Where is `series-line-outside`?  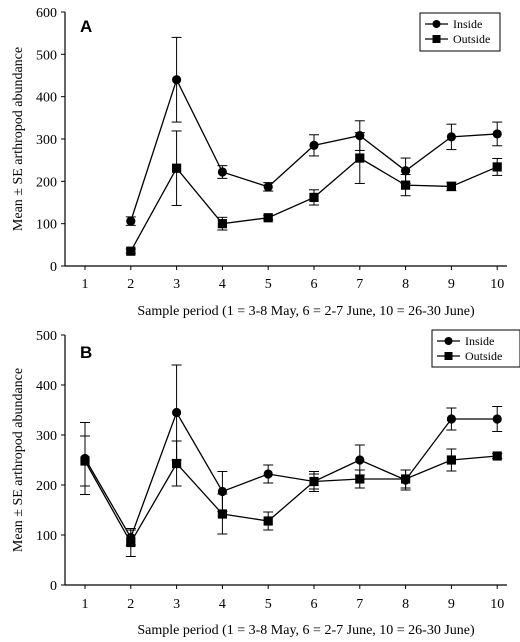
series-line-outside is located at coordinates (291, 499).